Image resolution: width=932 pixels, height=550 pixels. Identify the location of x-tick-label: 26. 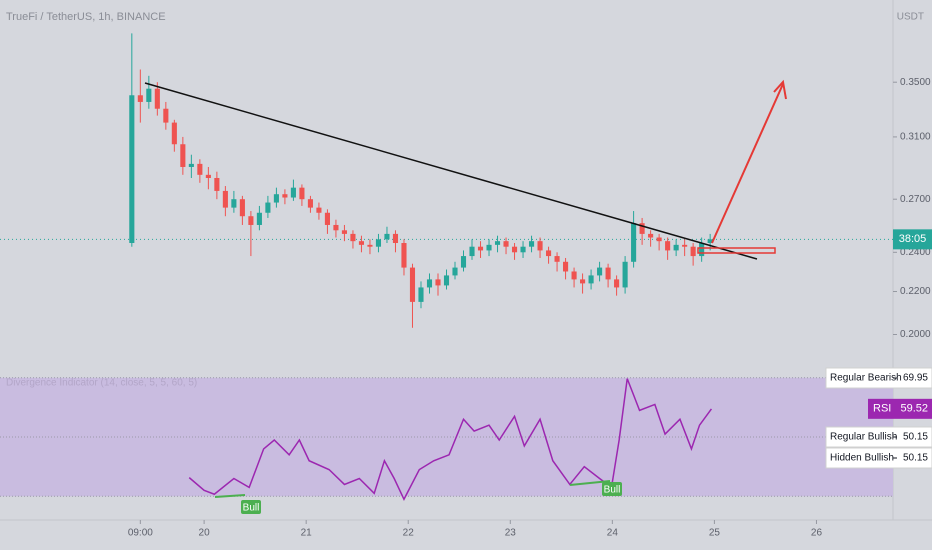
(817, 533).